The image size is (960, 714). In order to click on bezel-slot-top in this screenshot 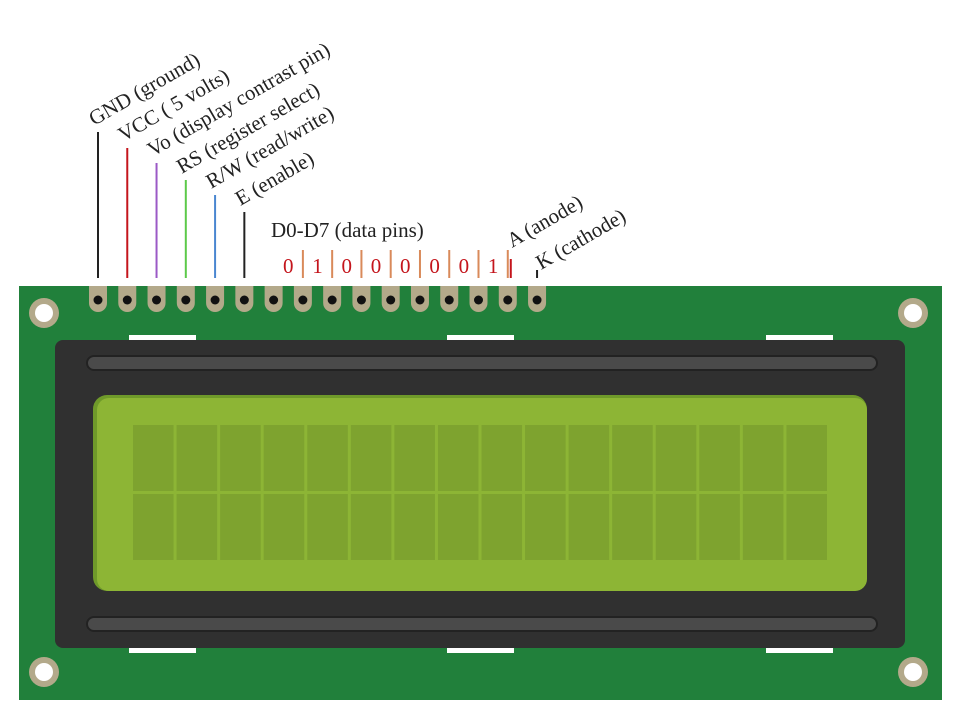, I will do `click(482, 363)`.